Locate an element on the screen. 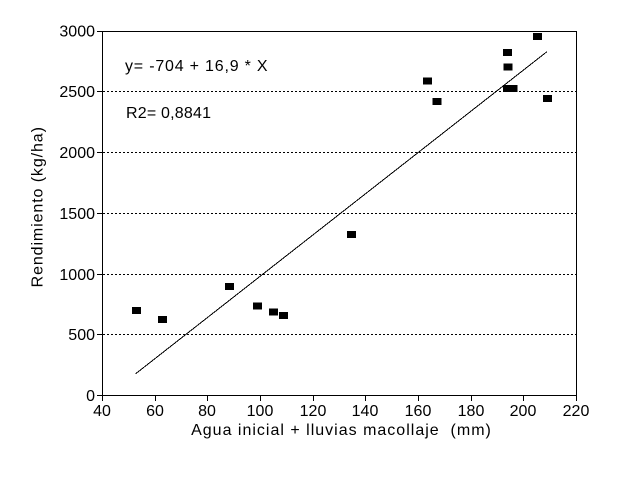 The width and height of the screenshot is (640, 480). svg-text: 80 is located at coordinates (207, 411).